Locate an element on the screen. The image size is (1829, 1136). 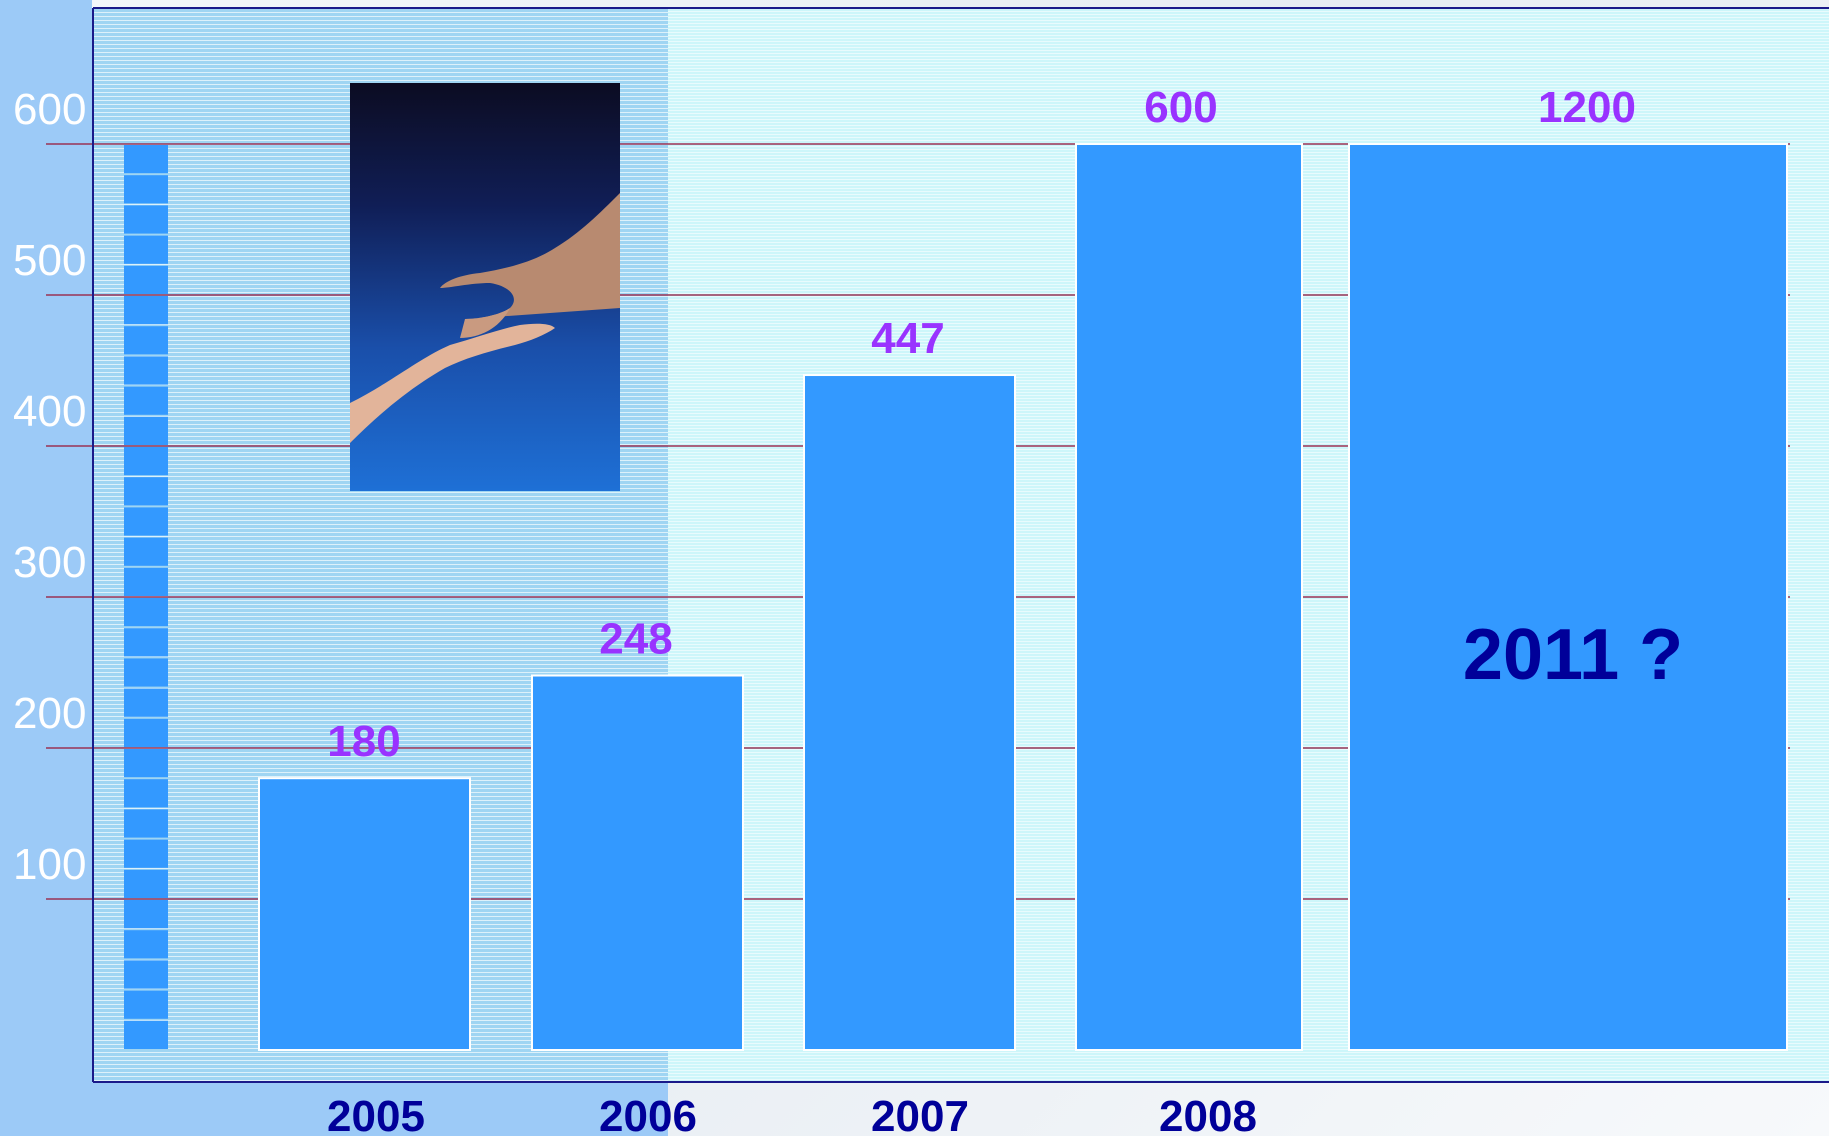
y-tick-label: 100 is located at coordinates (49, 864).